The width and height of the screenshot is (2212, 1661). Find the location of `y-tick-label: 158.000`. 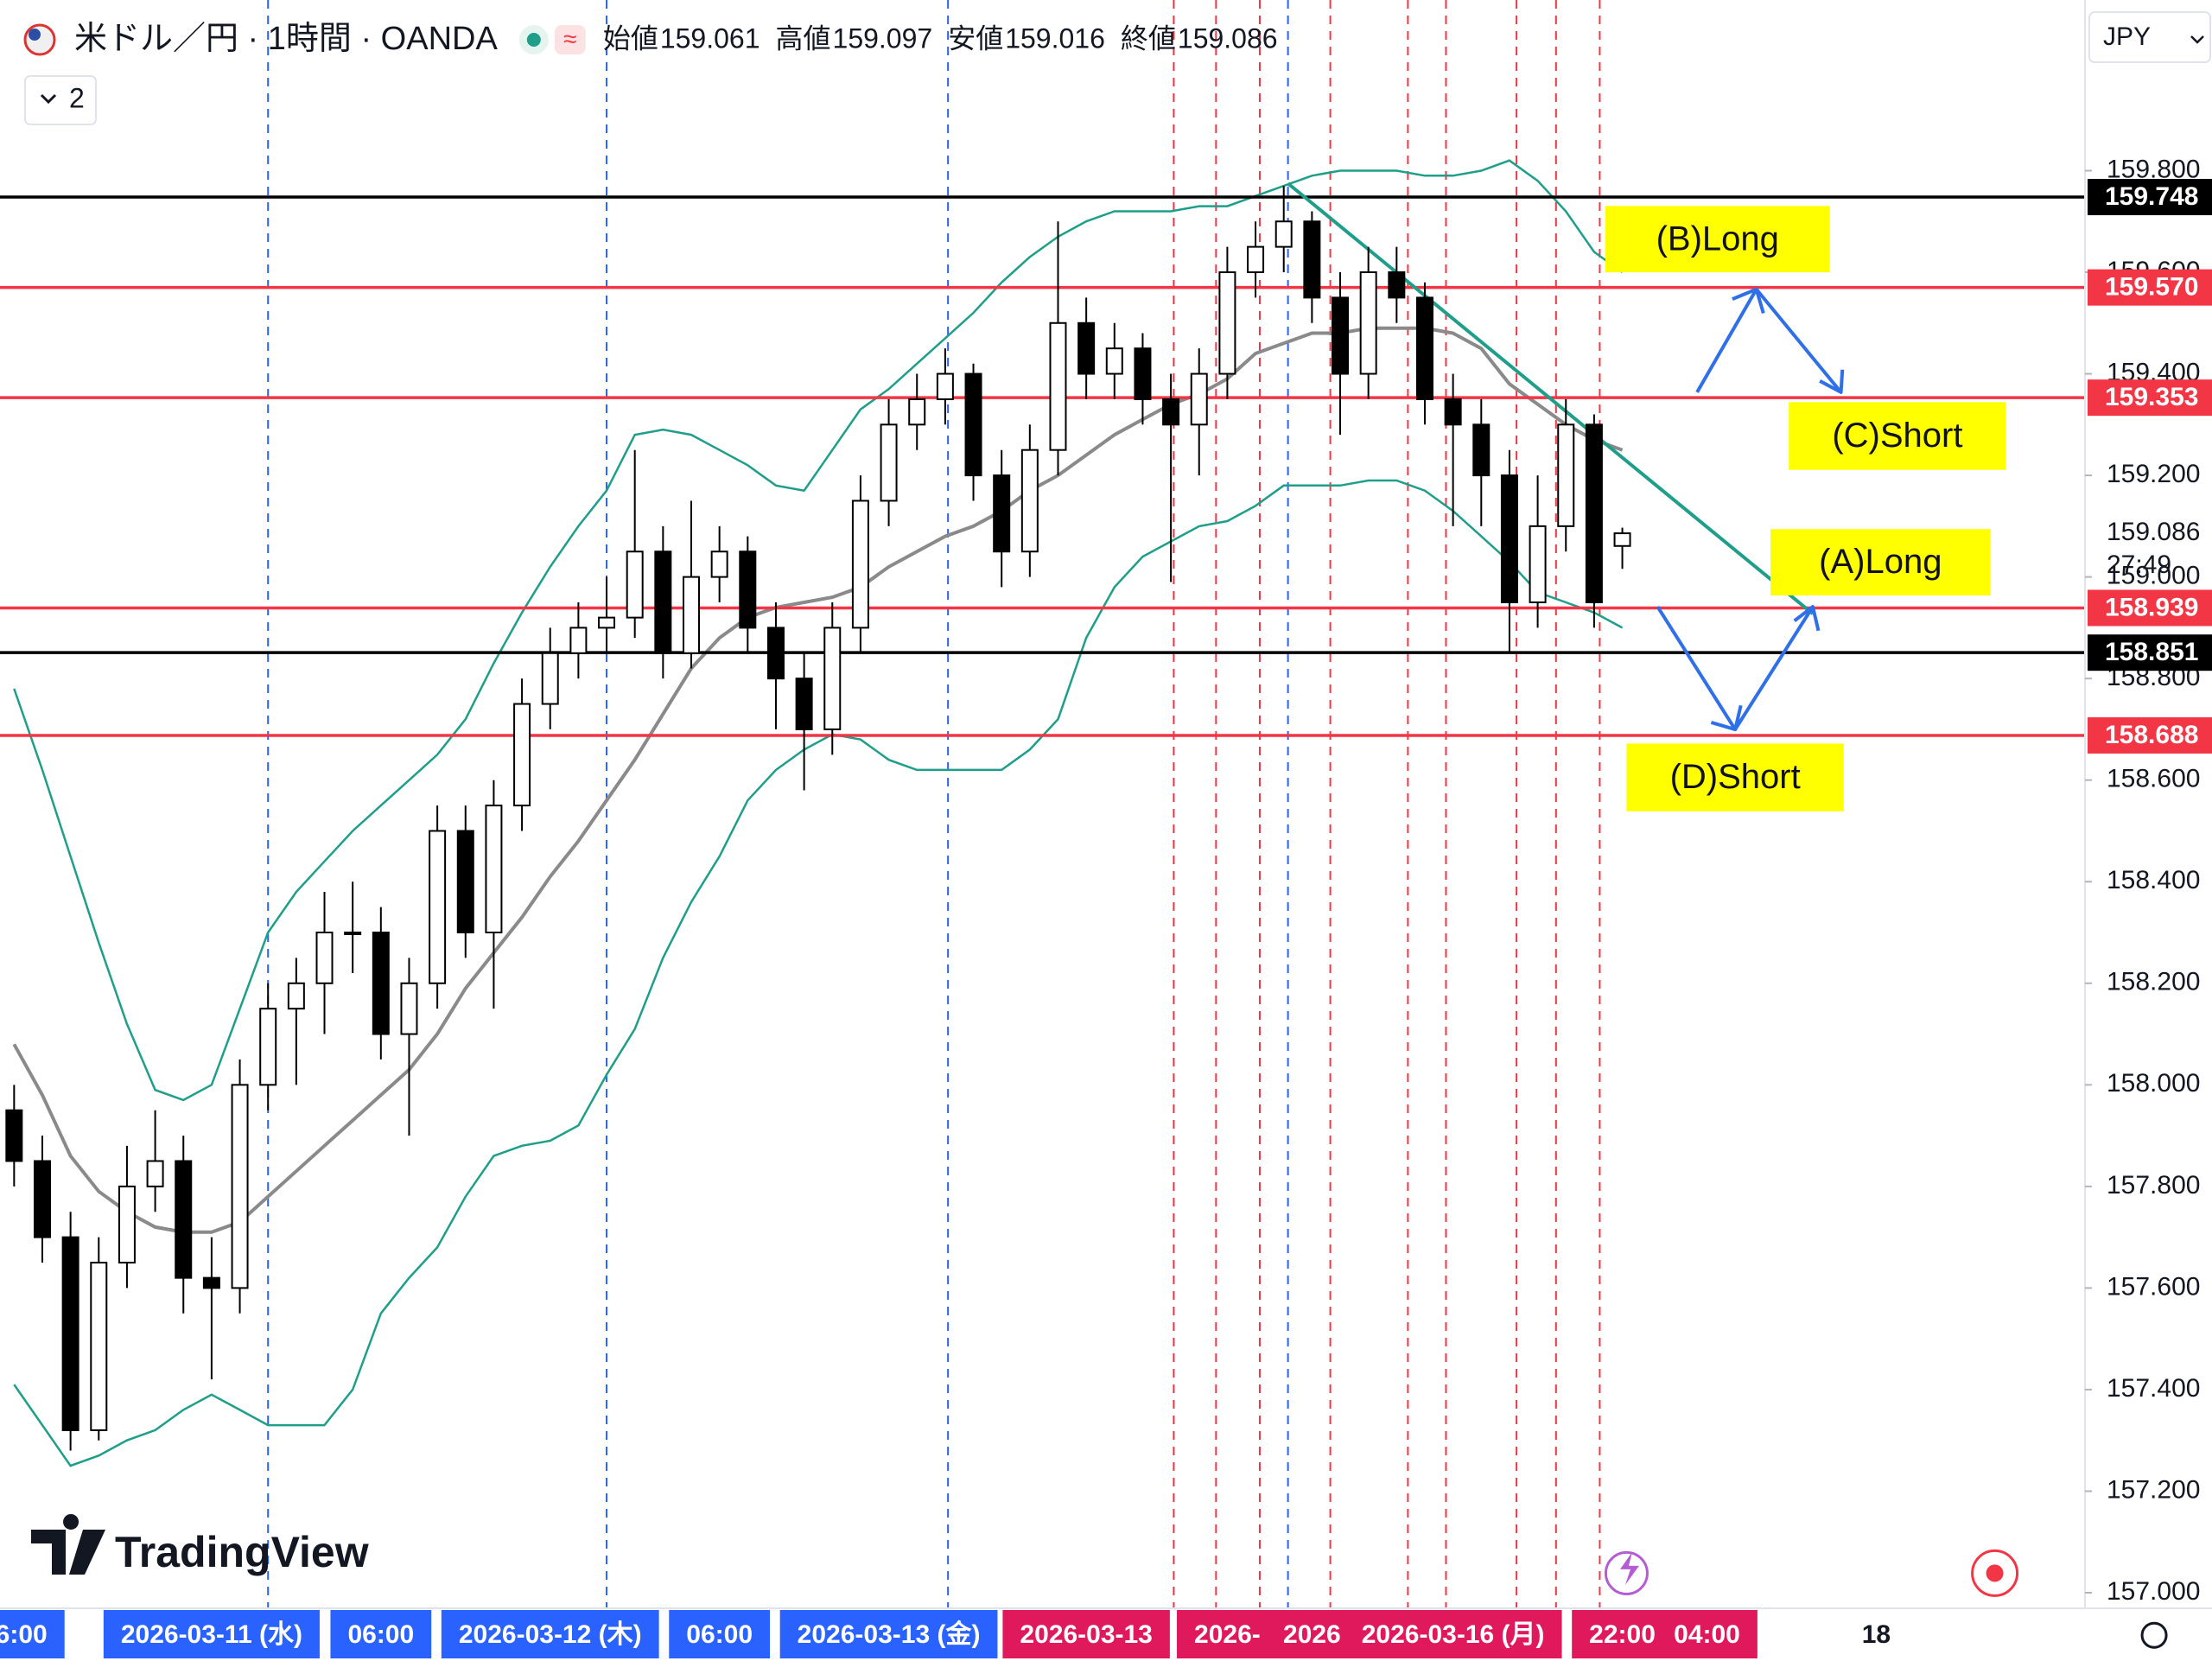

y-tick-label: 158.000 is located at coordinates (2153, 1083).